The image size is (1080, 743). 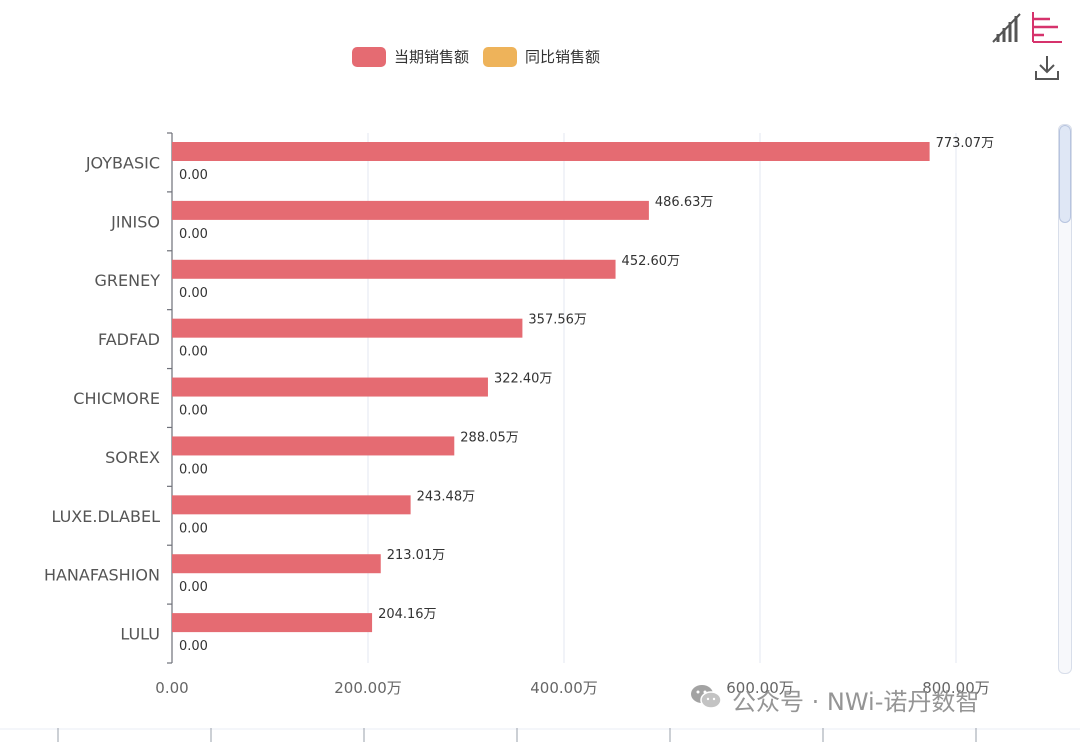 I want to click on legend-label: 当期销售额, so click(x=432, y=57).